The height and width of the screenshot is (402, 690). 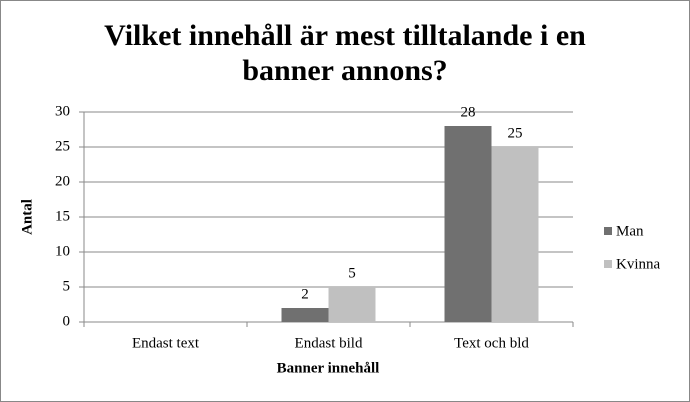 What do you see at coordinates (67, 286) in the screenshot?
I see `y-tick-label: 5` at bounding box center [67, 286].